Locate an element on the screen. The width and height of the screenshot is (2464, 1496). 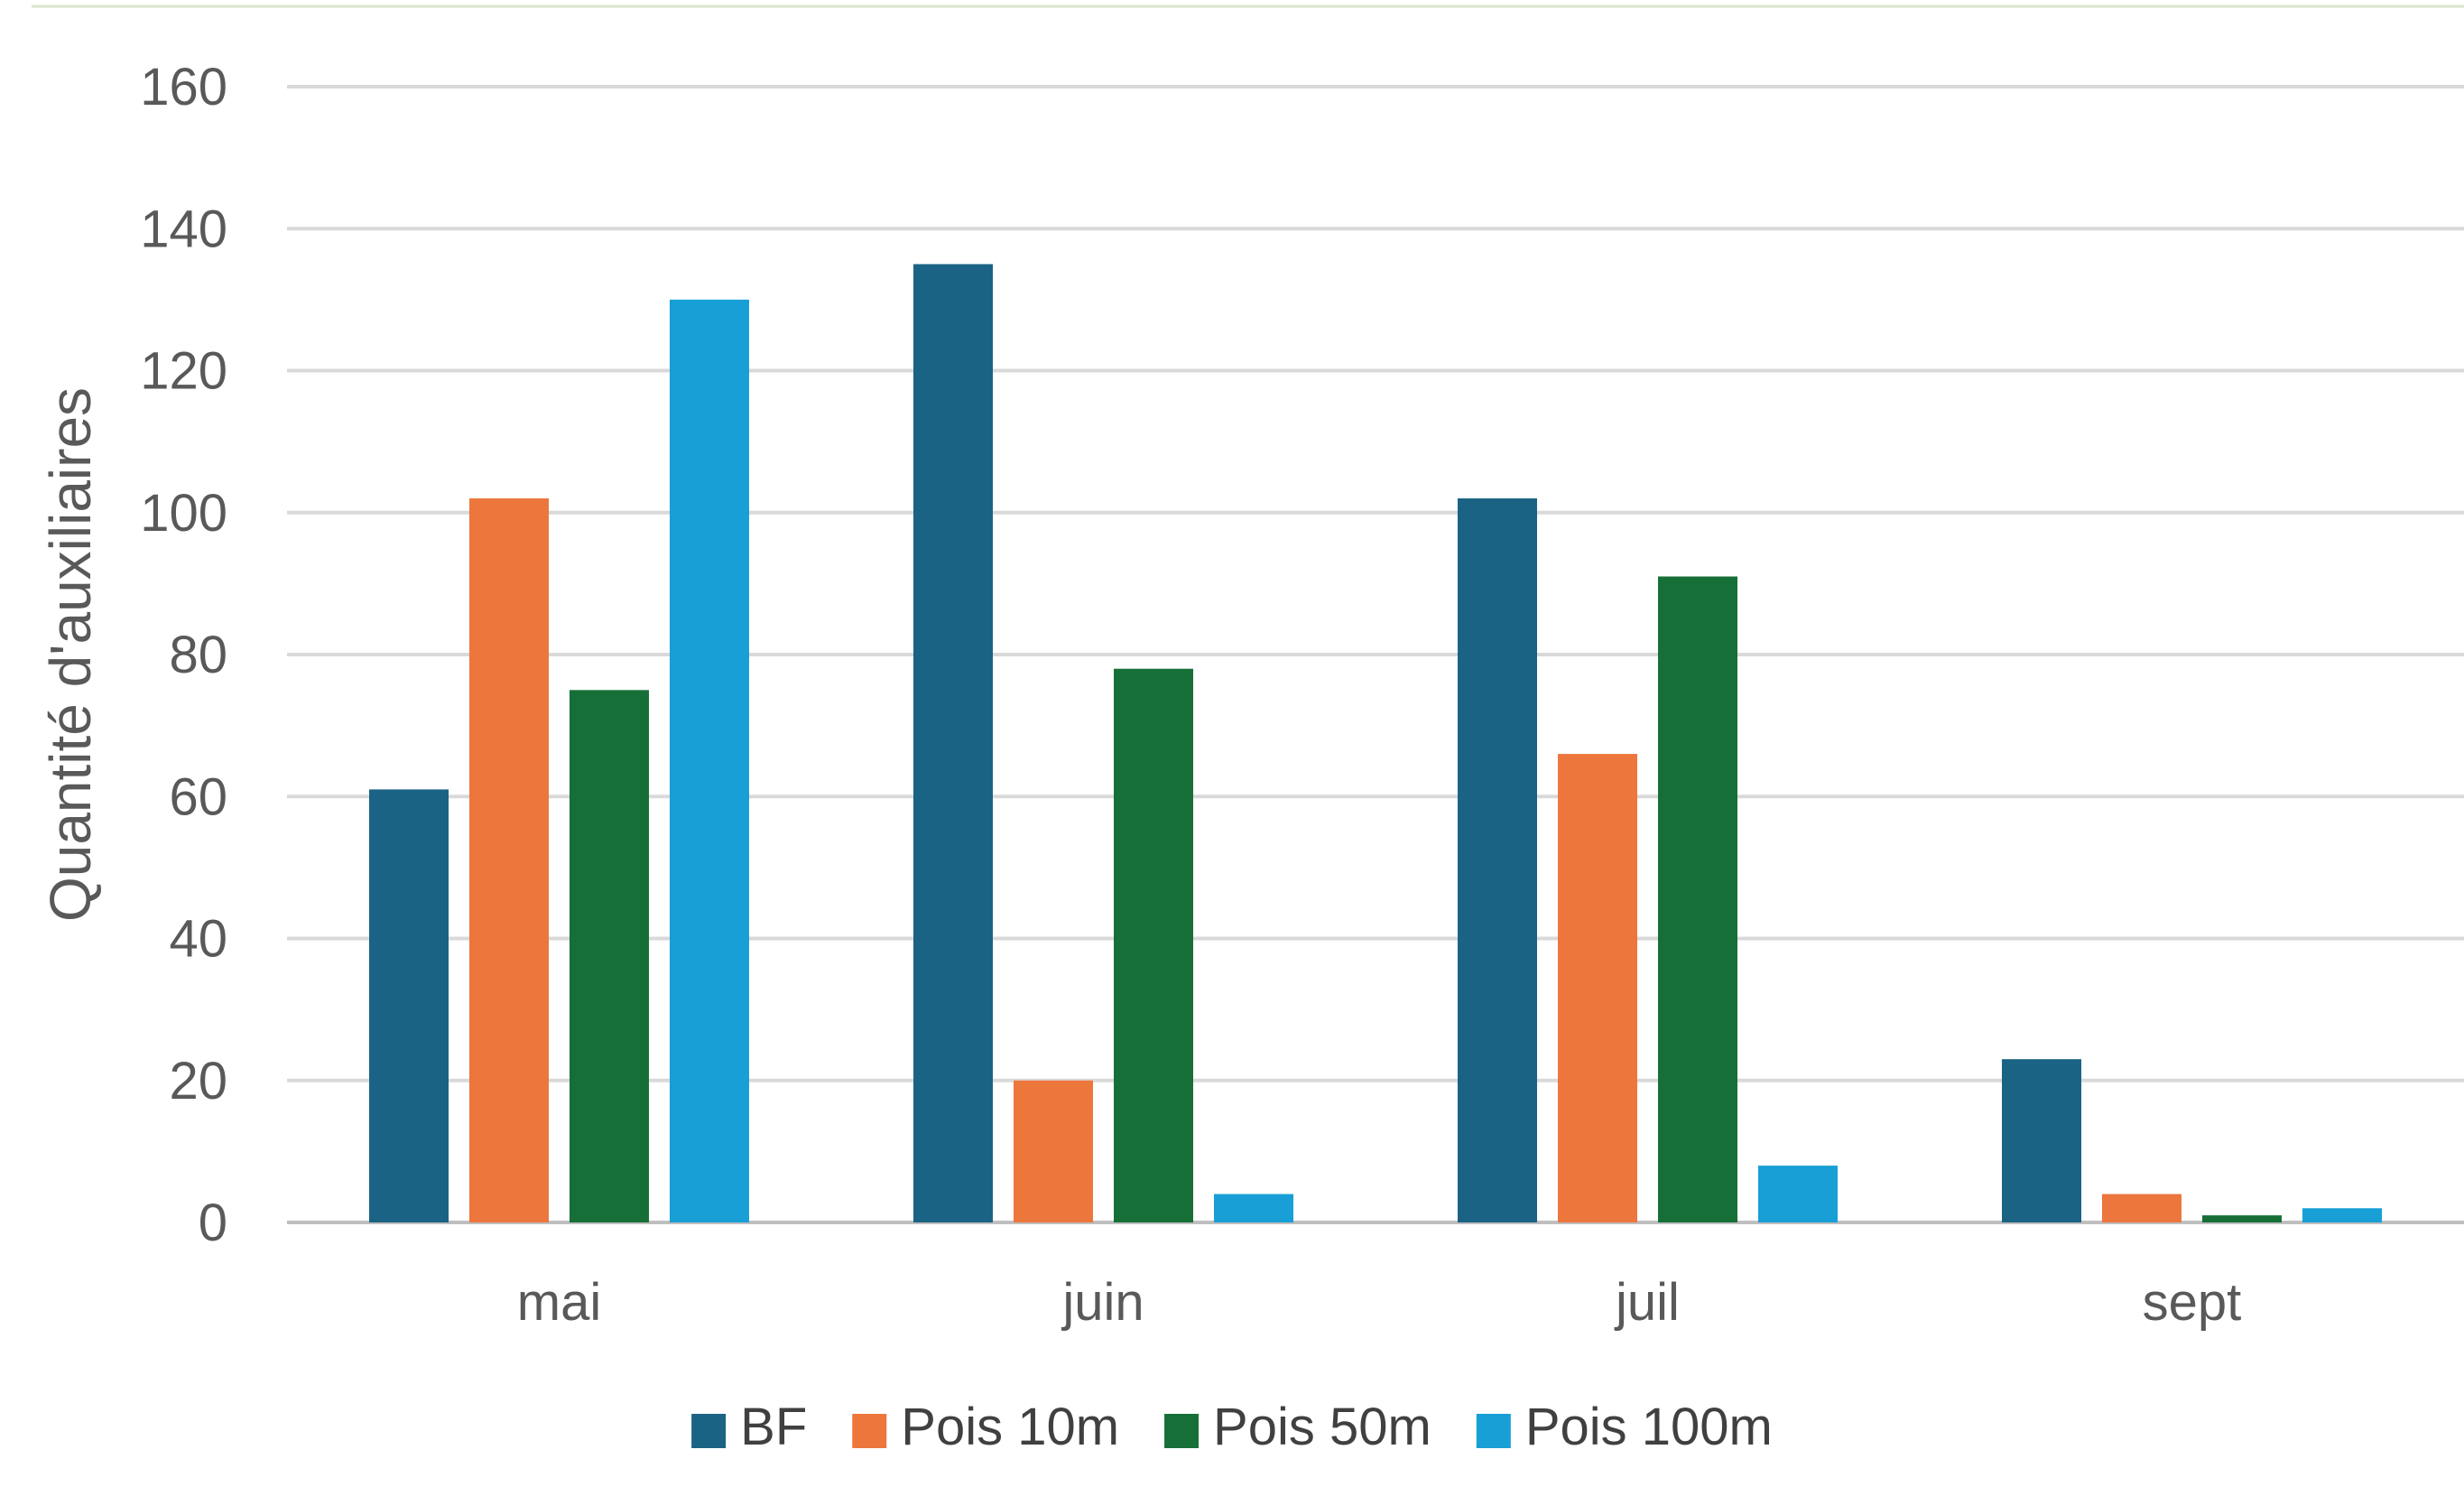
legend-label: Pois 10m is located at coordinates (1010, 1427).